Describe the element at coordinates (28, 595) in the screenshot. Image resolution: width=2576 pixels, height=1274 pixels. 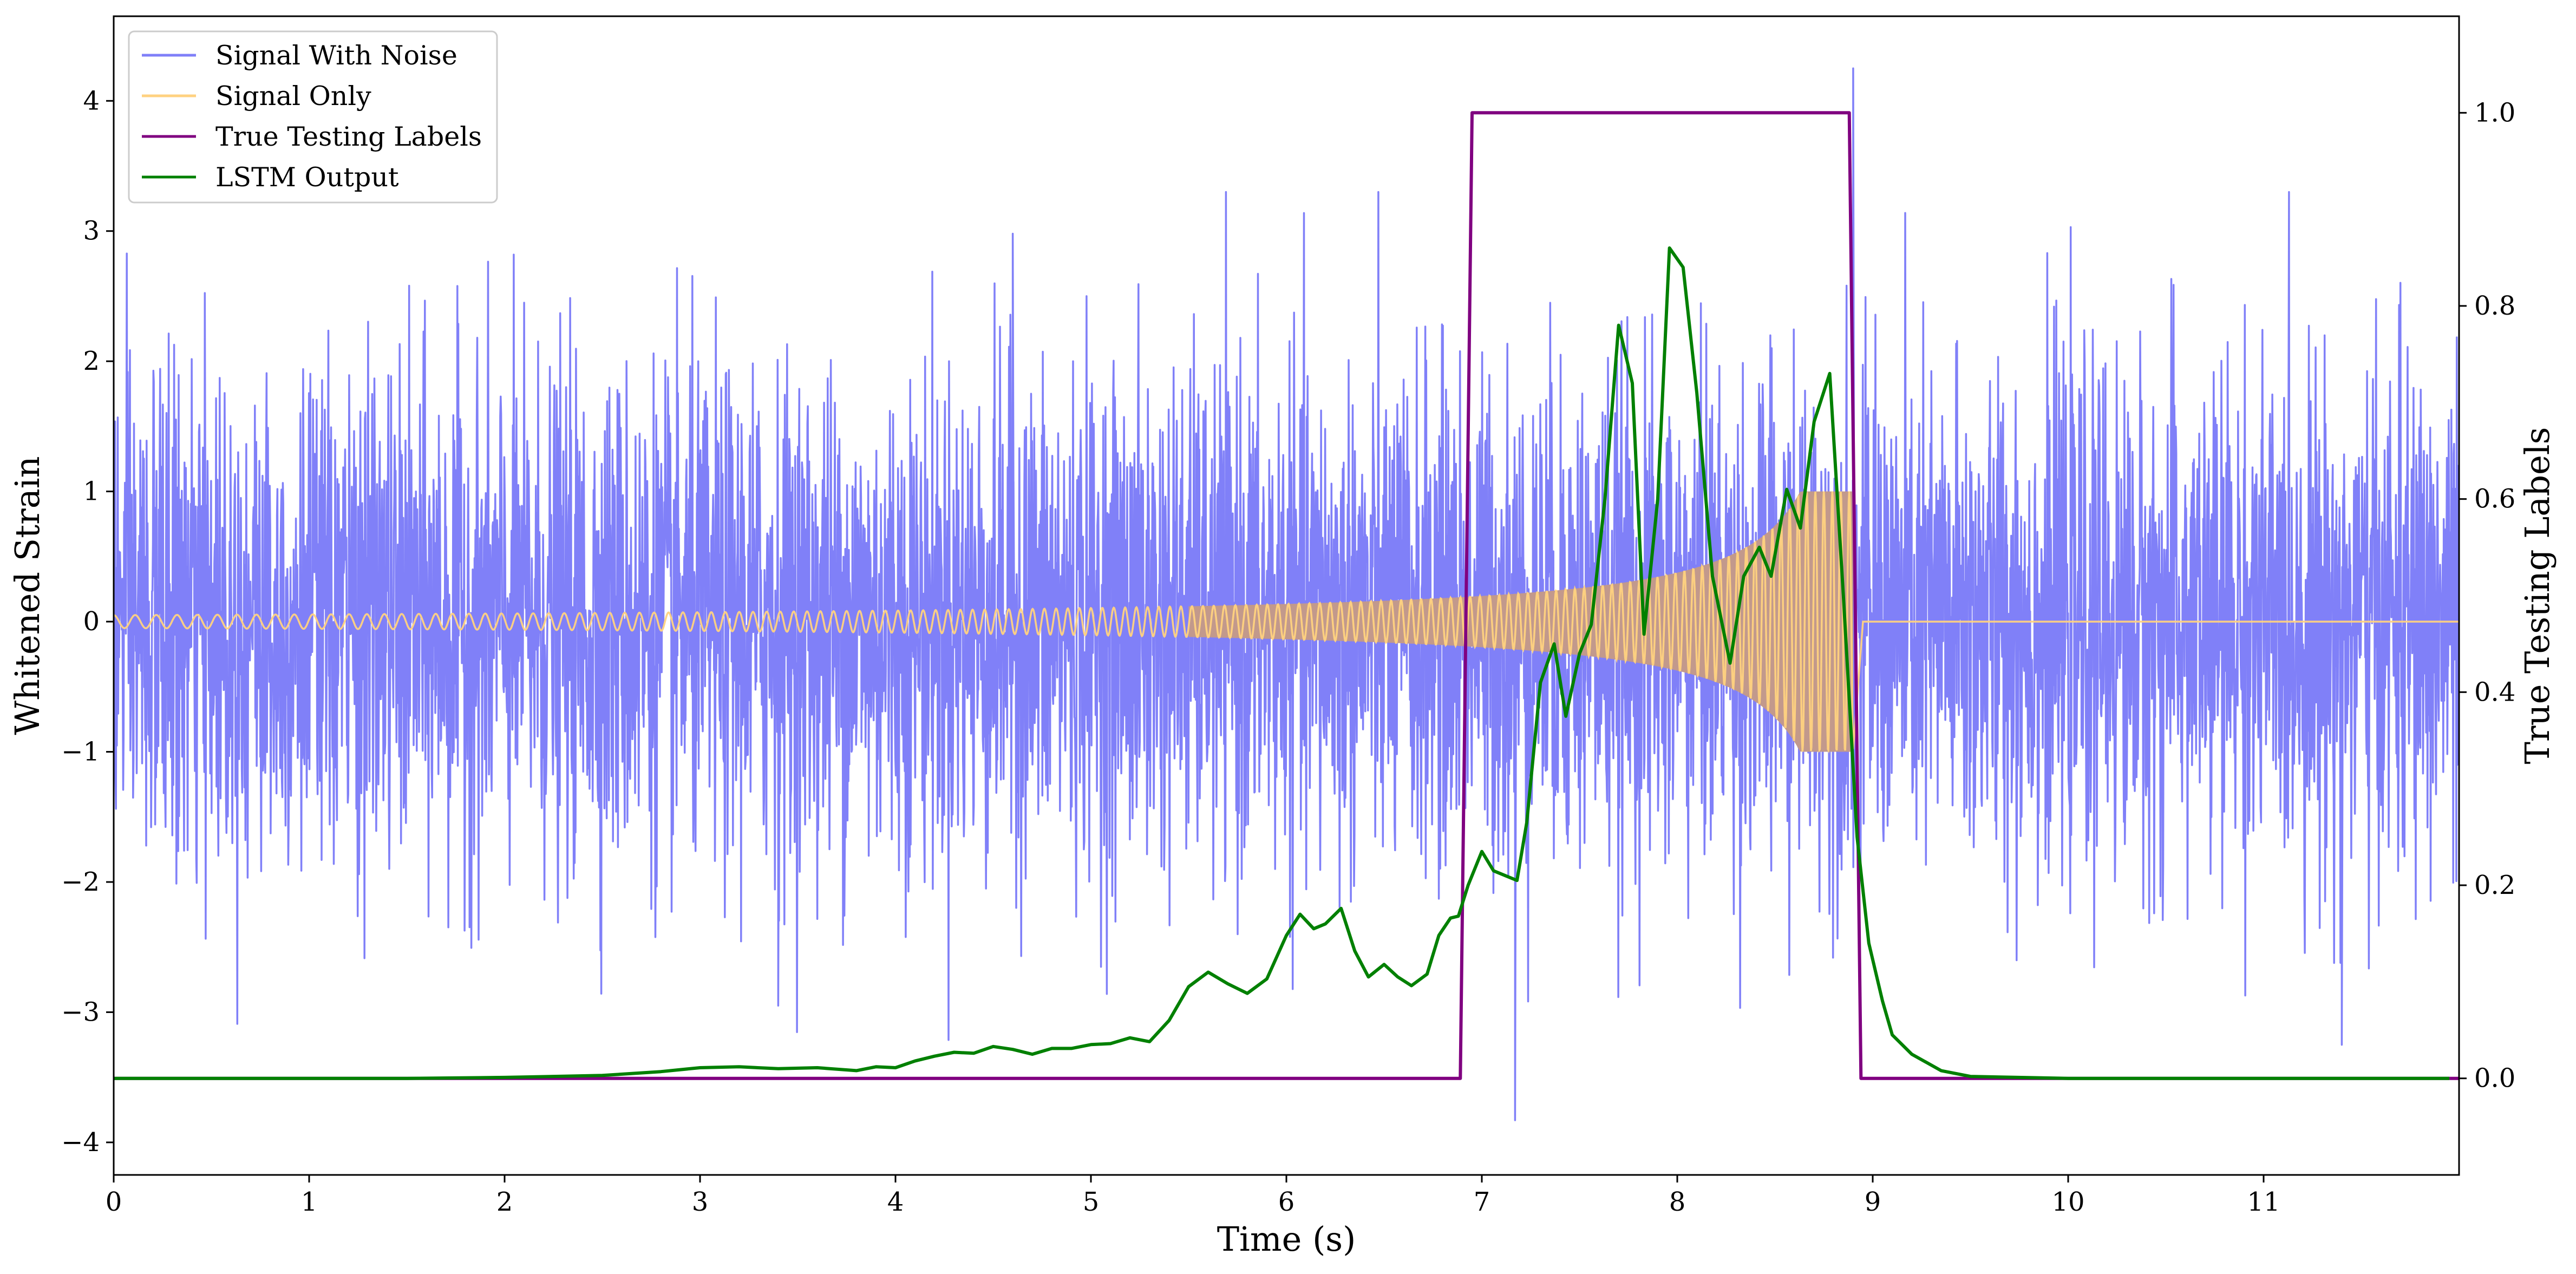
I see `y-axis-left-label: Whitened Strain` at that location.